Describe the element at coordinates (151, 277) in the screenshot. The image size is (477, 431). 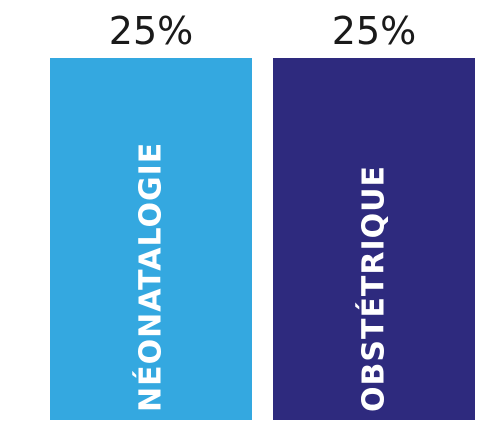
I see `category-label: NÉONATALOGIE` at that location.